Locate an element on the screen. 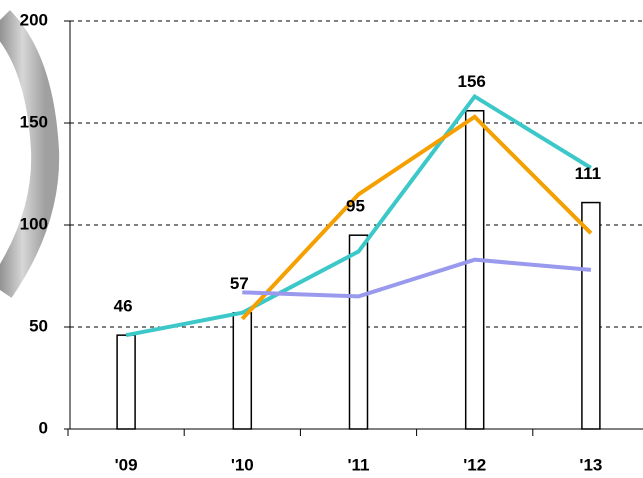  background-ornament is located at coordinates (30, 154).